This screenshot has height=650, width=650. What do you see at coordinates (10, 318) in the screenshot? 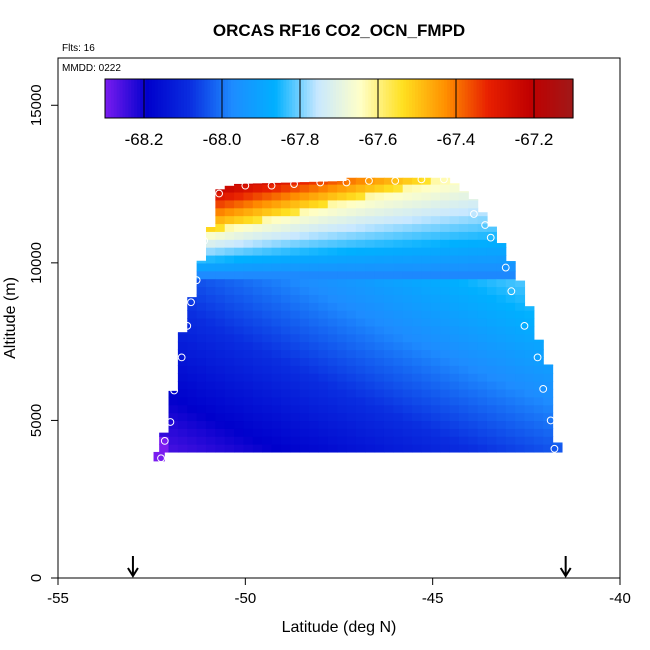
I see `y-axis-title: Altitude (m)` at bounding box center [10, 318].